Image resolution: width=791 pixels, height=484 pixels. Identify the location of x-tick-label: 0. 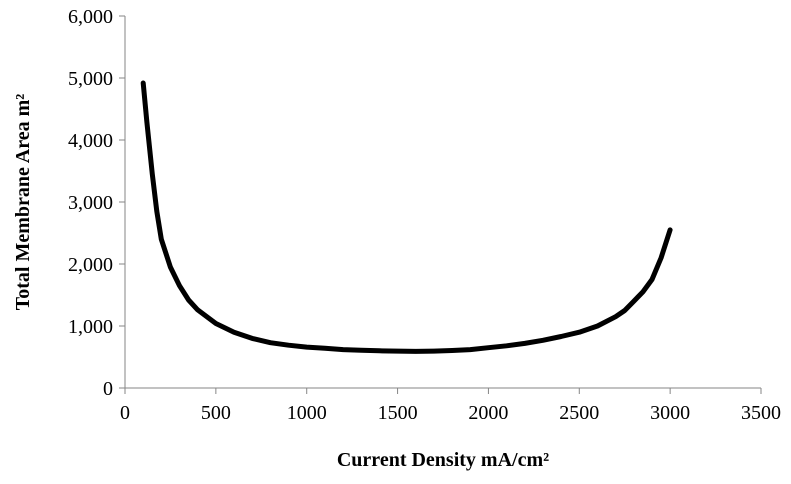
(125, 413).